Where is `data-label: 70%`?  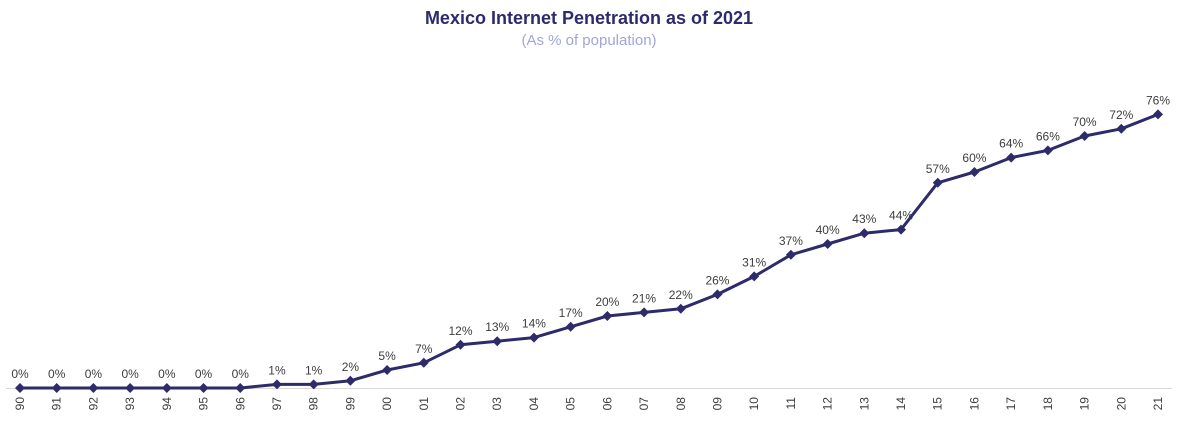 data-label: 70% is located at coordinates (1085, 122).